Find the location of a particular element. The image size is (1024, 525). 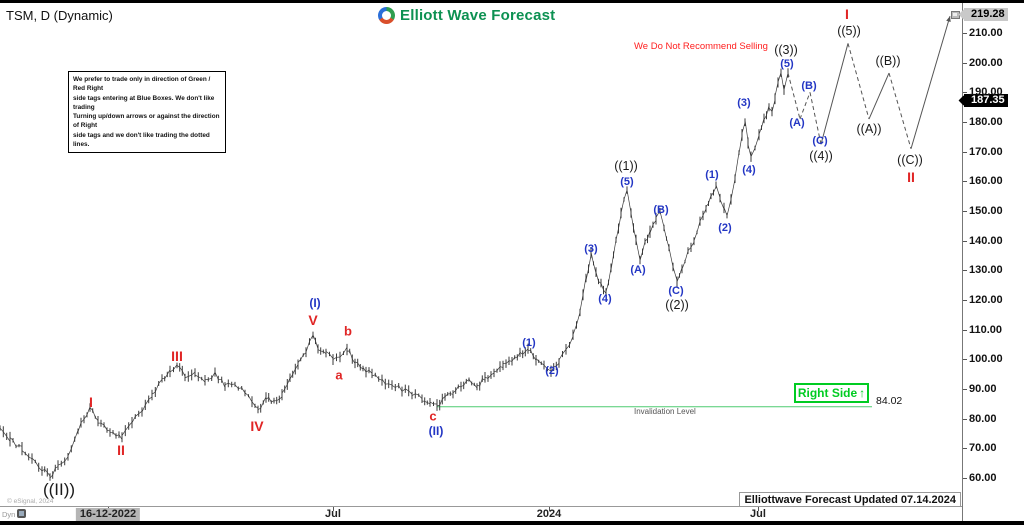

projected-price-tag: 219.28 is located at coordinates (986, 14).